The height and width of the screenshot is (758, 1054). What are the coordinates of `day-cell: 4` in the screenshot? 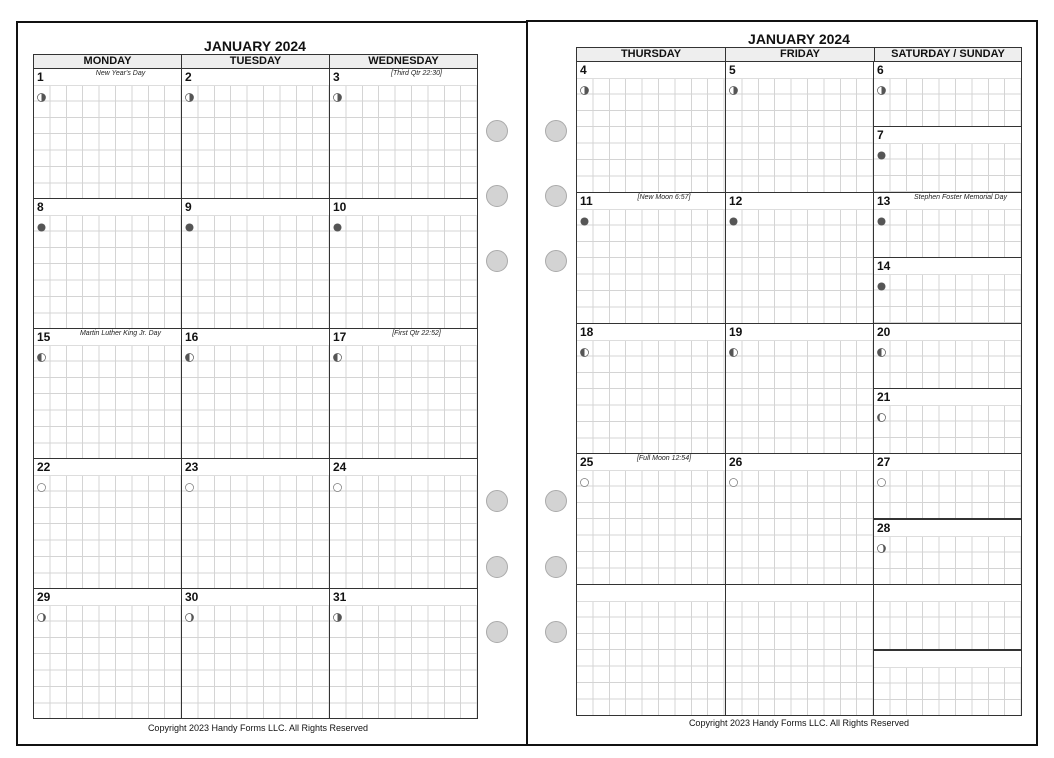 It's located at (651, 127).